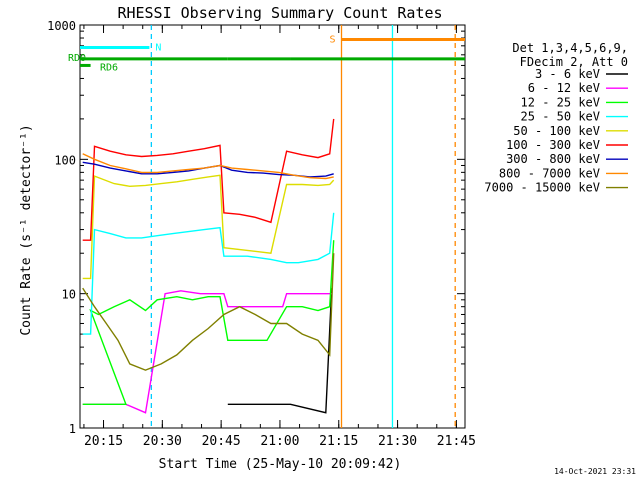 The width and height of the screenshot is (640, 480). I want to click on x-tick-label: 20:45, so click(221, 441).